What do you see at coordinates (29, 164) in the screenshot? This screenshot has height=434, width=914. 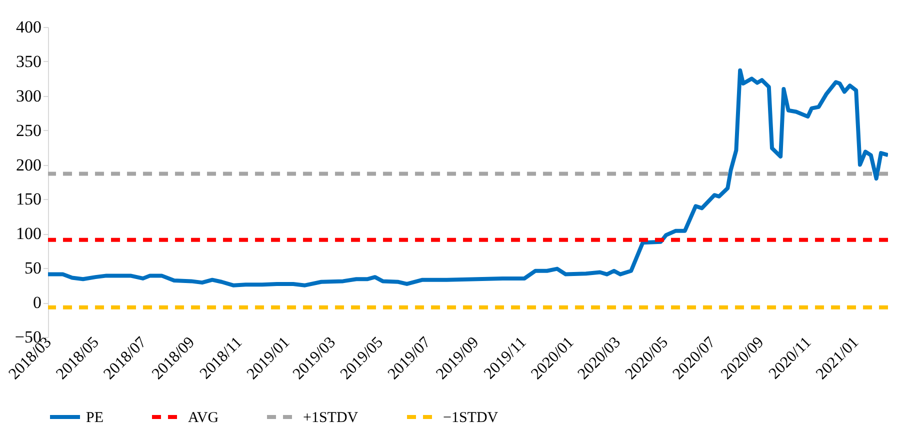 I see `y-tick-label: 200` at bounding box center [29, 164].